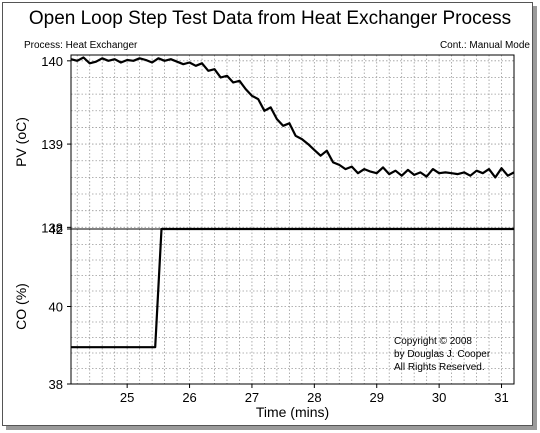  What do you see at coordinates (52, 144) in the screenshot?
I see `y-tick-label: 139` at bounding box center [52, 144].